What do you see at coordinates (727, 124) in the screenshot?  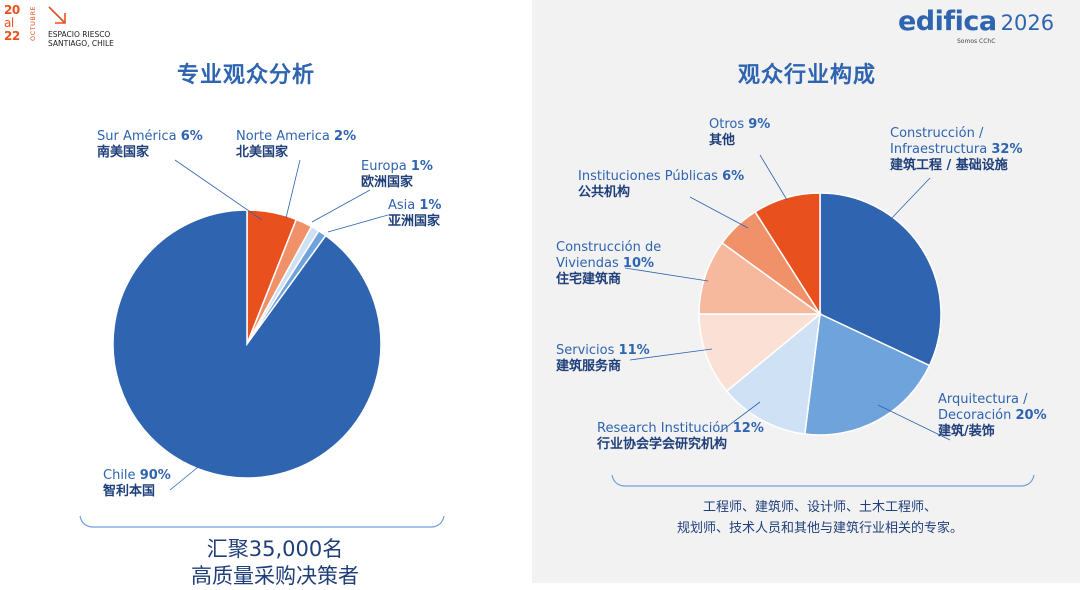 I see `label-text: Otros` at bounding box center [727, 124].